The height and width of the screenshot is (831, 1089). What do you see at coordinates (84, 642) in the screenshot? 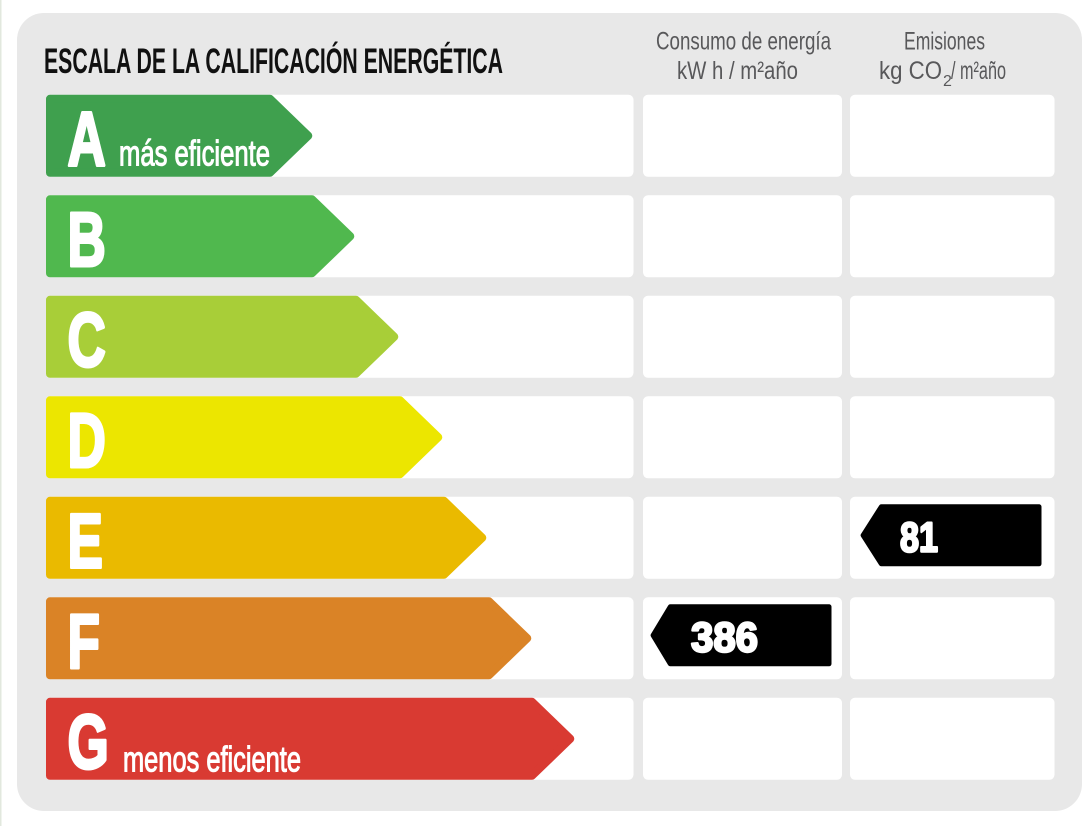
I see `svg-text: F` at bounding box center [84, 642].